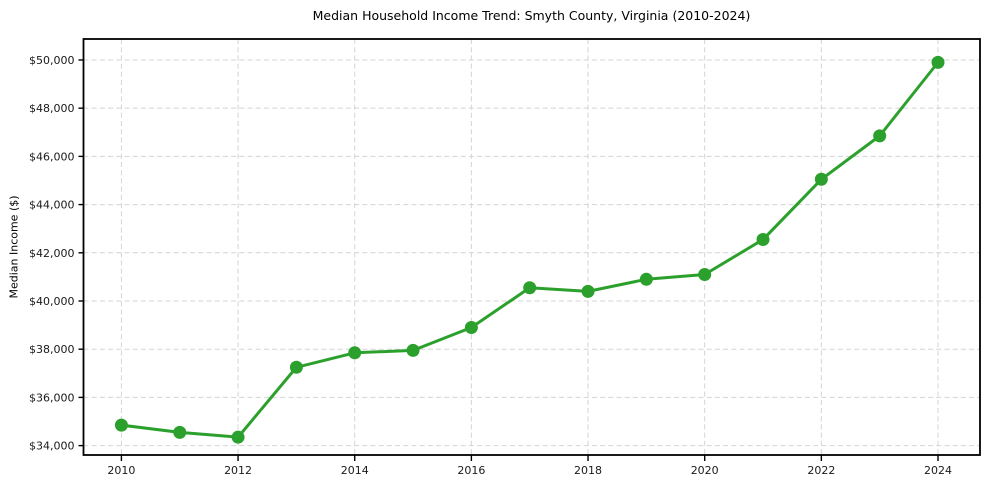  Describe the element at coordinates (52, 446) in the screenshot. I see `y-tick-label: $34,000` at that location.